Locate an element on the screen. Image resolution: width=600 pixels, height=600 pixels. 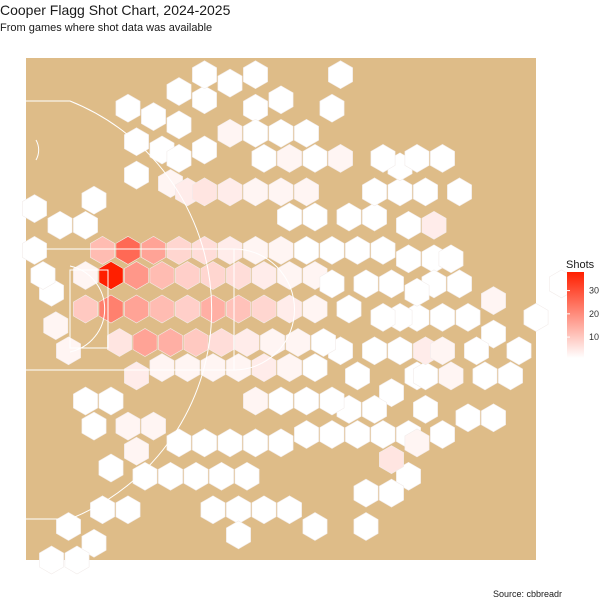
rim-arc is located at coordinates (37, 150).